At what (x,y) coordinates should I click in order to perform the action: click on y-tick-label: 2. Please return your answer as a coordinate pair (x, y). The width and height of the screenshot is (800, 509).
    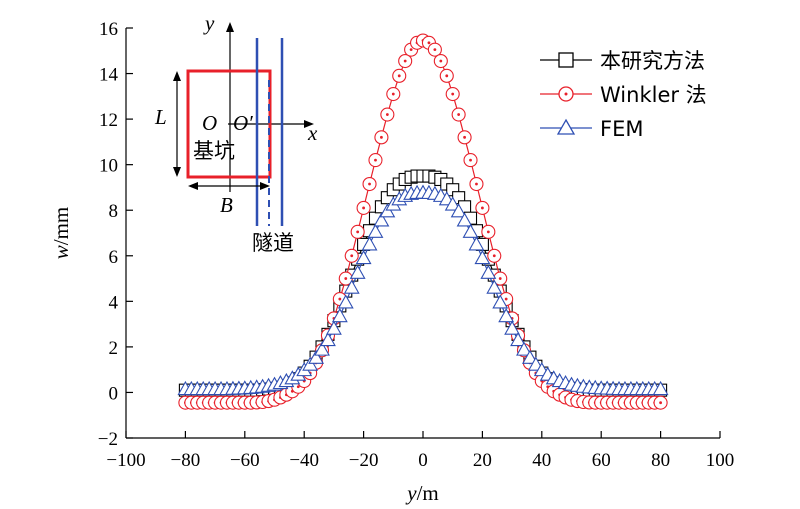
    Looking at the image, I should click on (114, 348).